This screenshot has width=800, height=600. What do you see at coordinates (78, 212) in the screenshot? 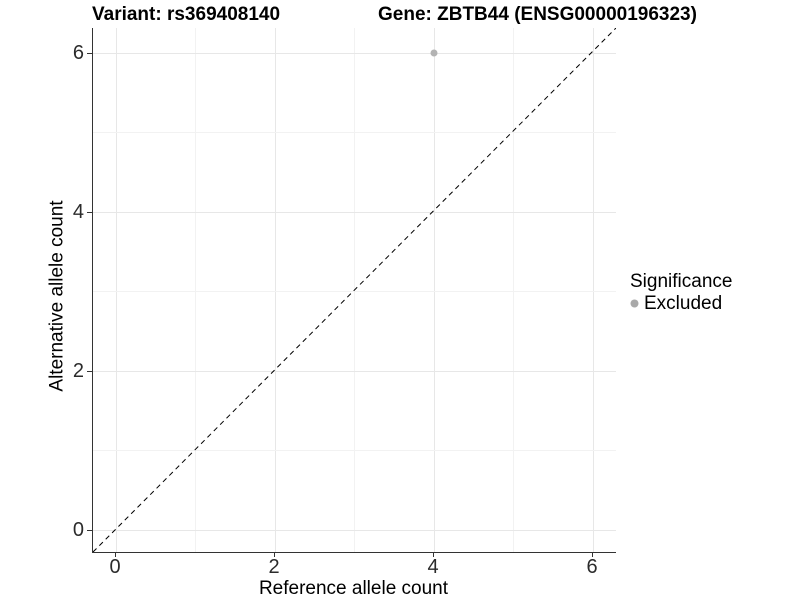
I see `y-tick-label-4: 4` at bounding box center [78, 212].